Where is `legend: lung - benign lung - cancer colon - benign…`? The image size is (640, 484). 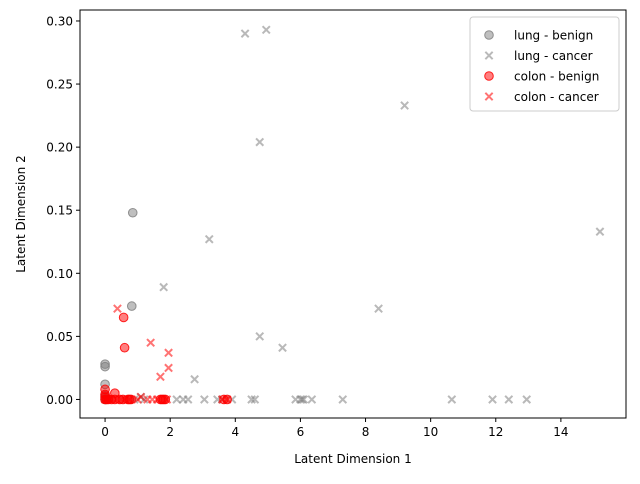 legend: lung - benign lung - cancer colon - benign… is located at coordinates (544, 64).